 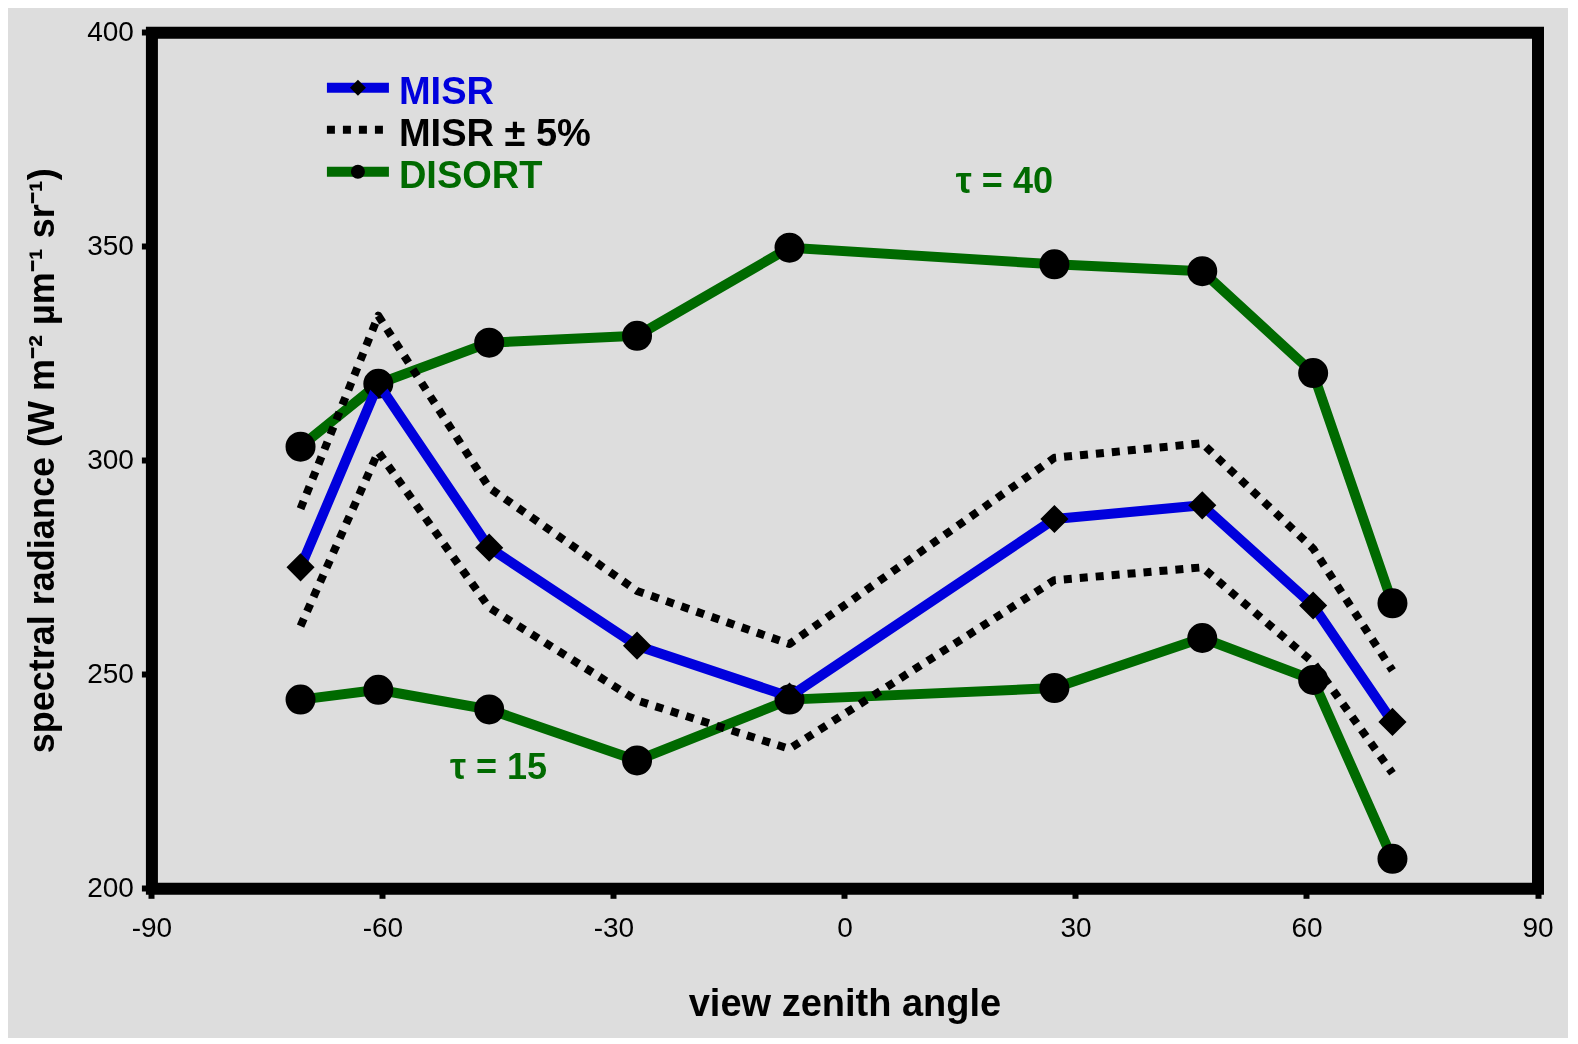 What do you see at coordinates (1307, 928) in the screenshot?
I see `x-tick-label: 60` at bounding box center [1307, 928].